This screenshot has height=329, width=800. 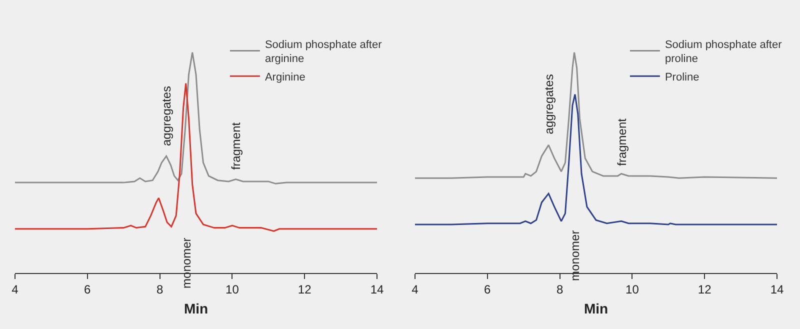 What do you see at coordinates (323, 52) in the screenshot?
I see `legend-label: Sodium phosphate after arginine` at bounding box center [323, 52].